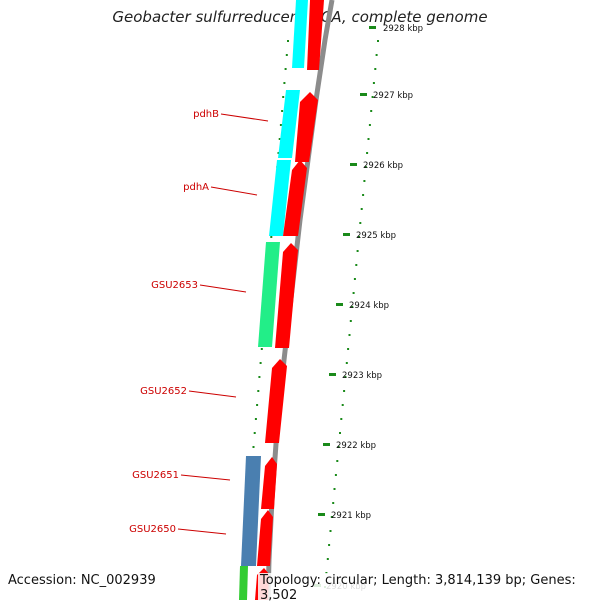 The image size is (600, 603). I want to click on gene-label-GSU2650: GSU2650, so click(152, 529).